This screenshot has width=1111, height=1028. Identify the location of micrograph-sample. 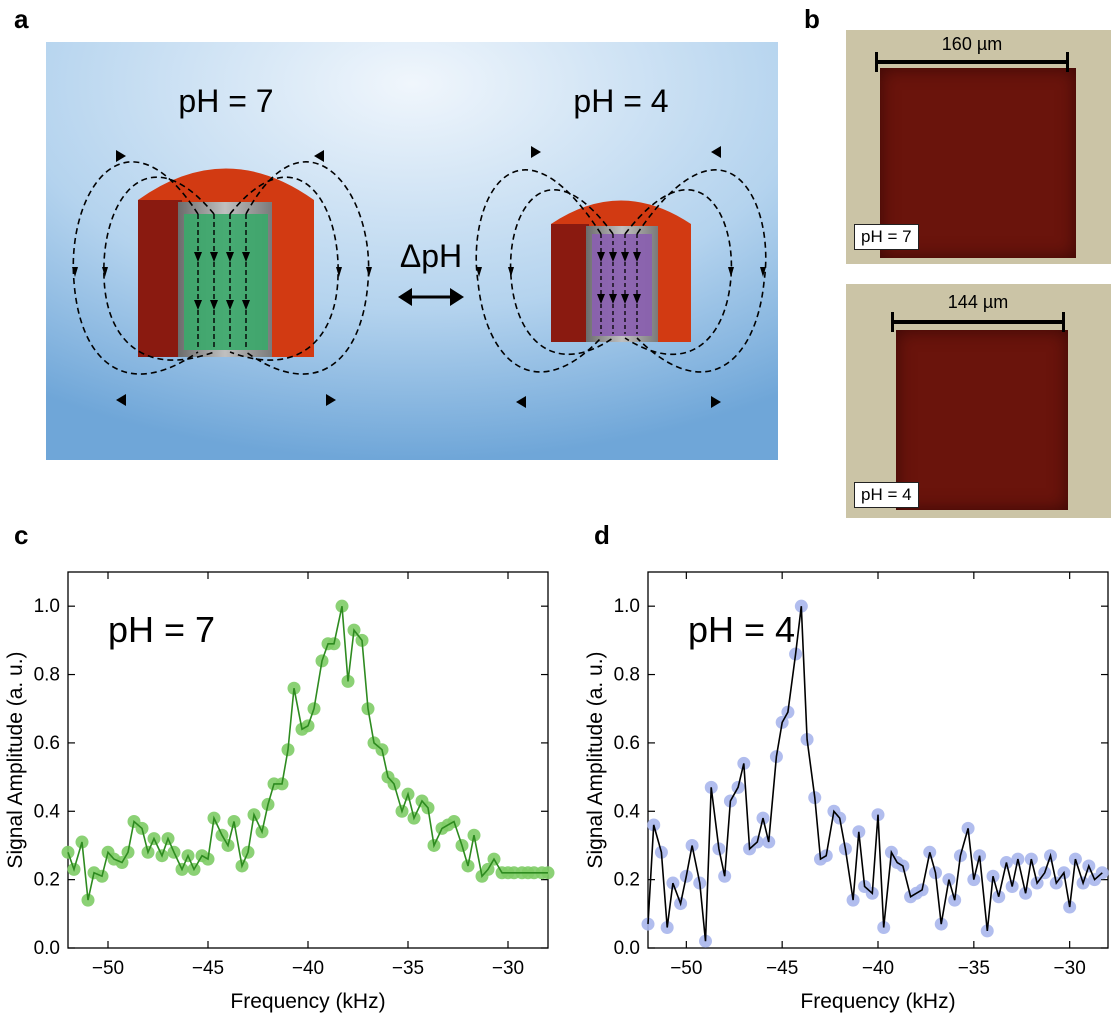
(982, 420).